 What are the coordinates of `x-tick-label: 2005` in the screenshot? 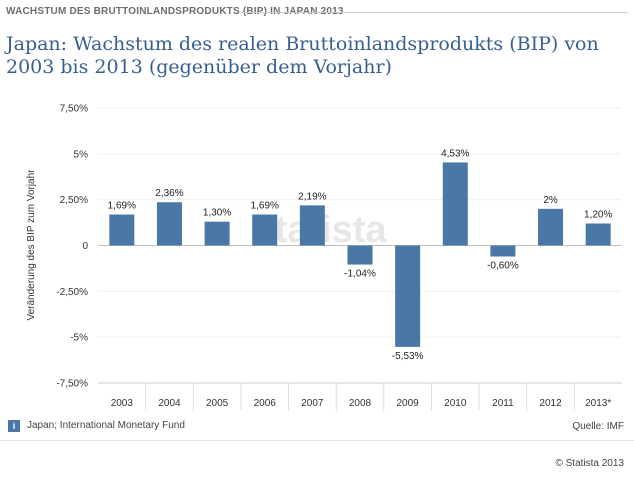 It's located at (217, 403).